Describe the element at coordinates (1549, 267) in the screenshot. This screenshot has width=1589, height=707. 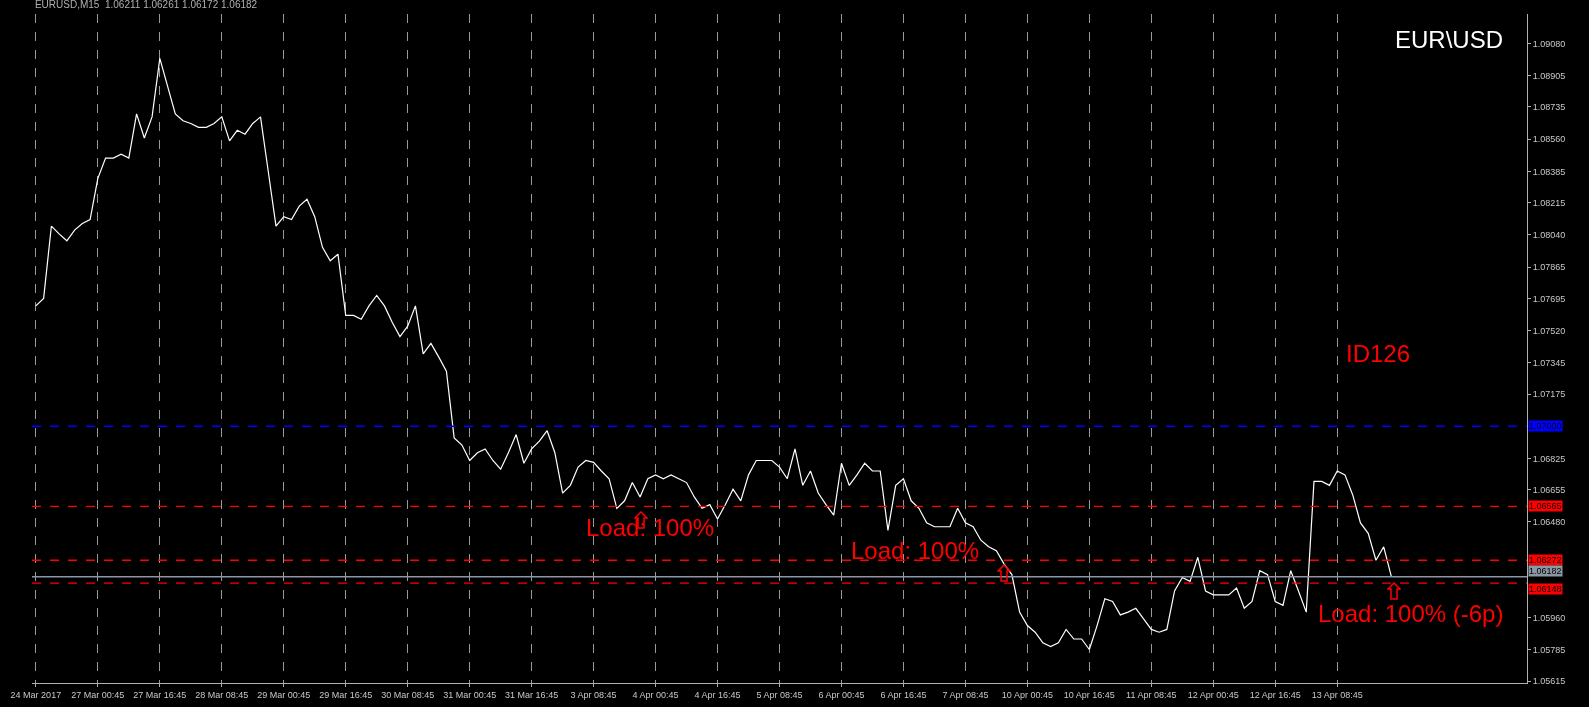
I see `y-tick-label: 1.07865` at that location.